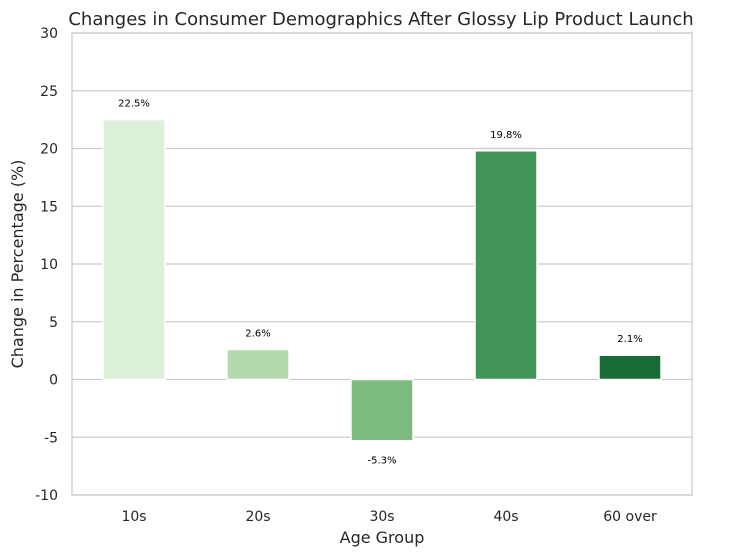  I want to click on y-tick-label: 5, so click(53, 323).